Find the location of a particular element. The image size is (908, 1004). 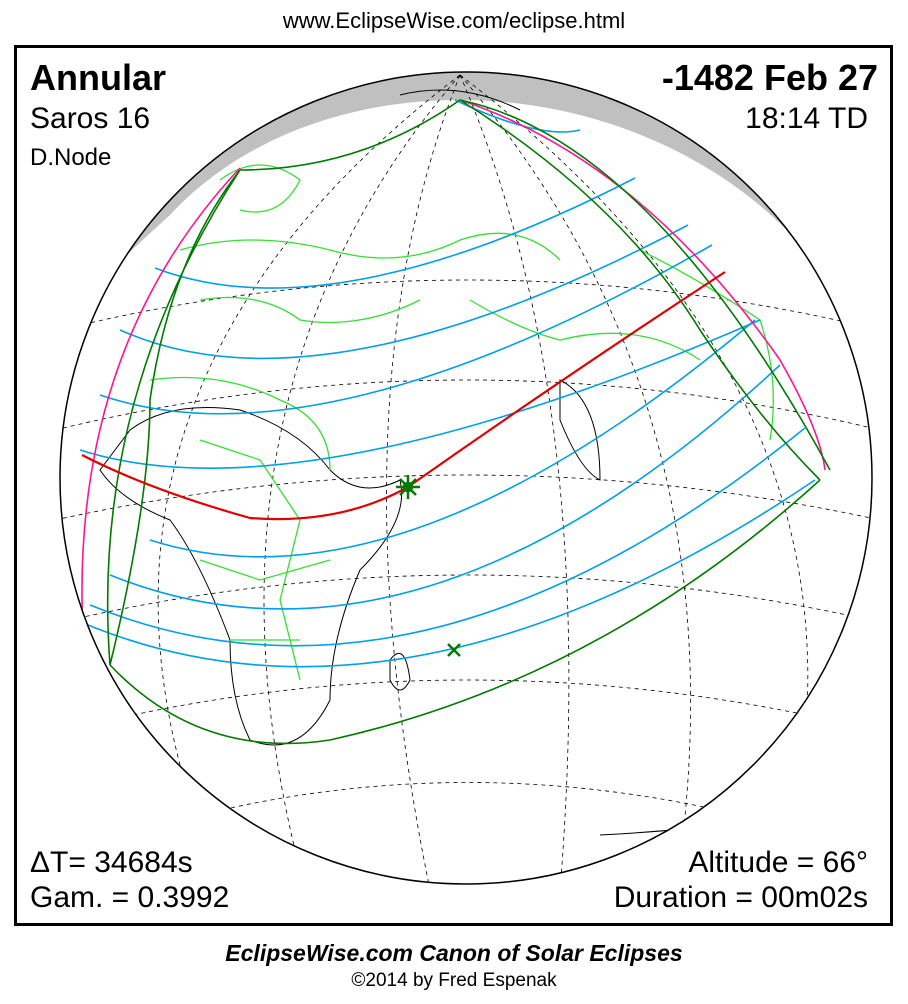

greatest-duration-x-icon is located at coordinates (454, 650).